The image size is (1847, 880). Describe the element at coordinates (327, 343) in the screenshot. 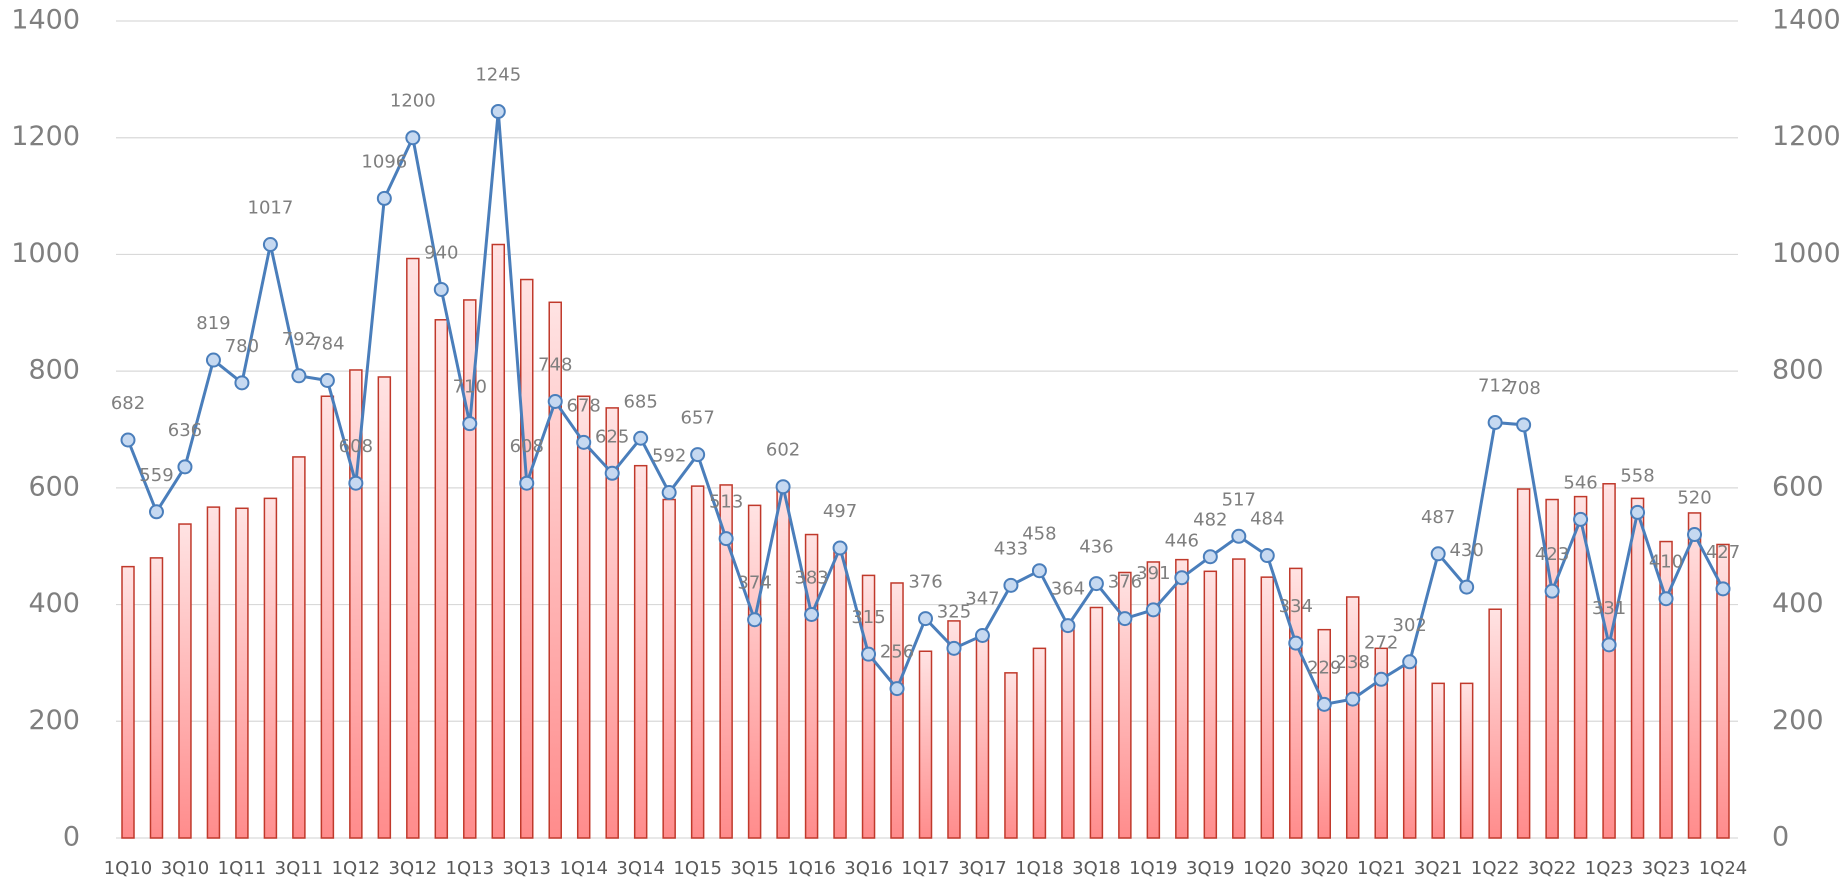

I see `data-label: 784` at that location.